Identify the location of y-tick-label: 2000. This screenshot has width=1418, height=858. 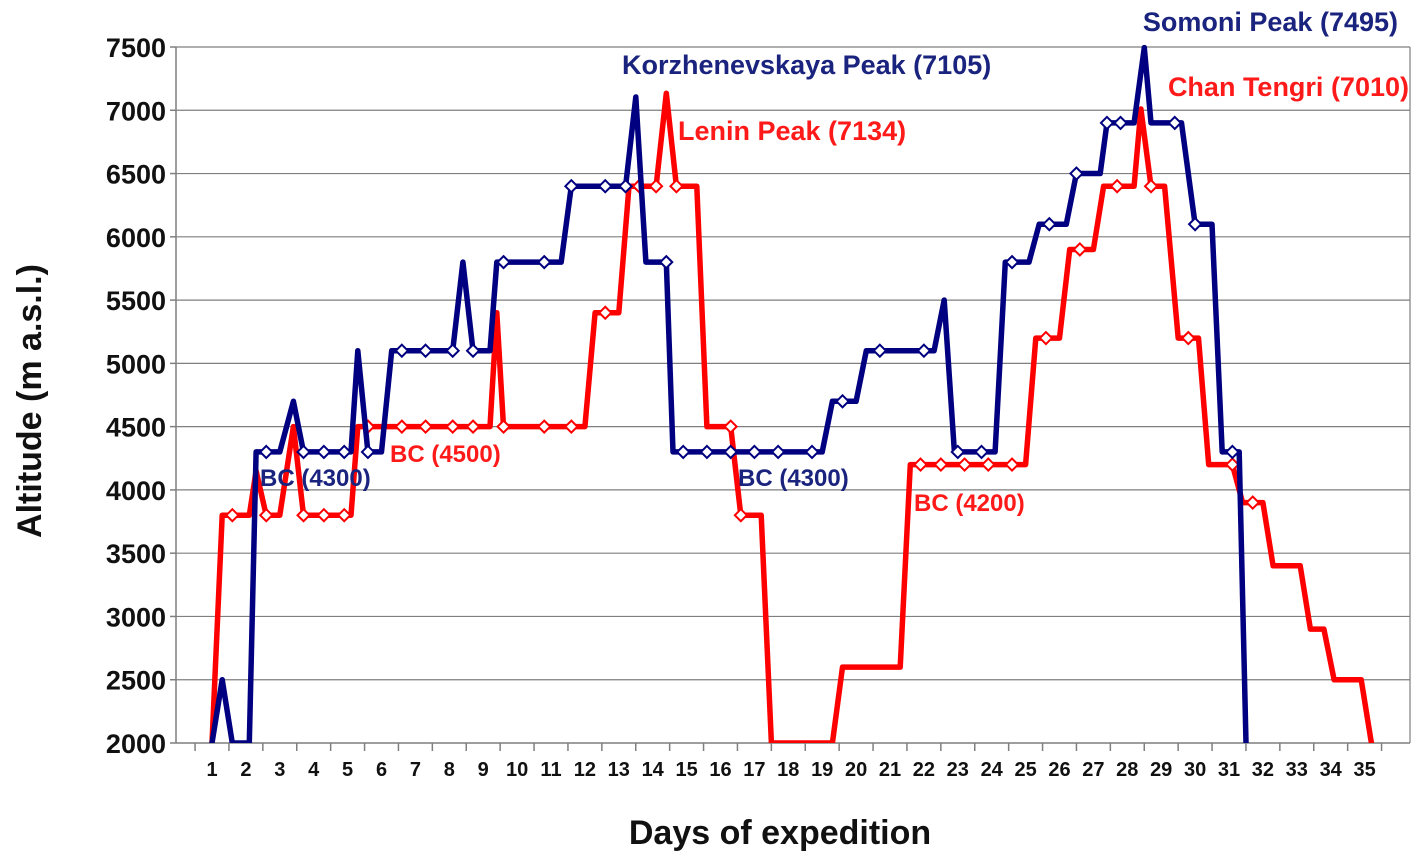
(136, 744).